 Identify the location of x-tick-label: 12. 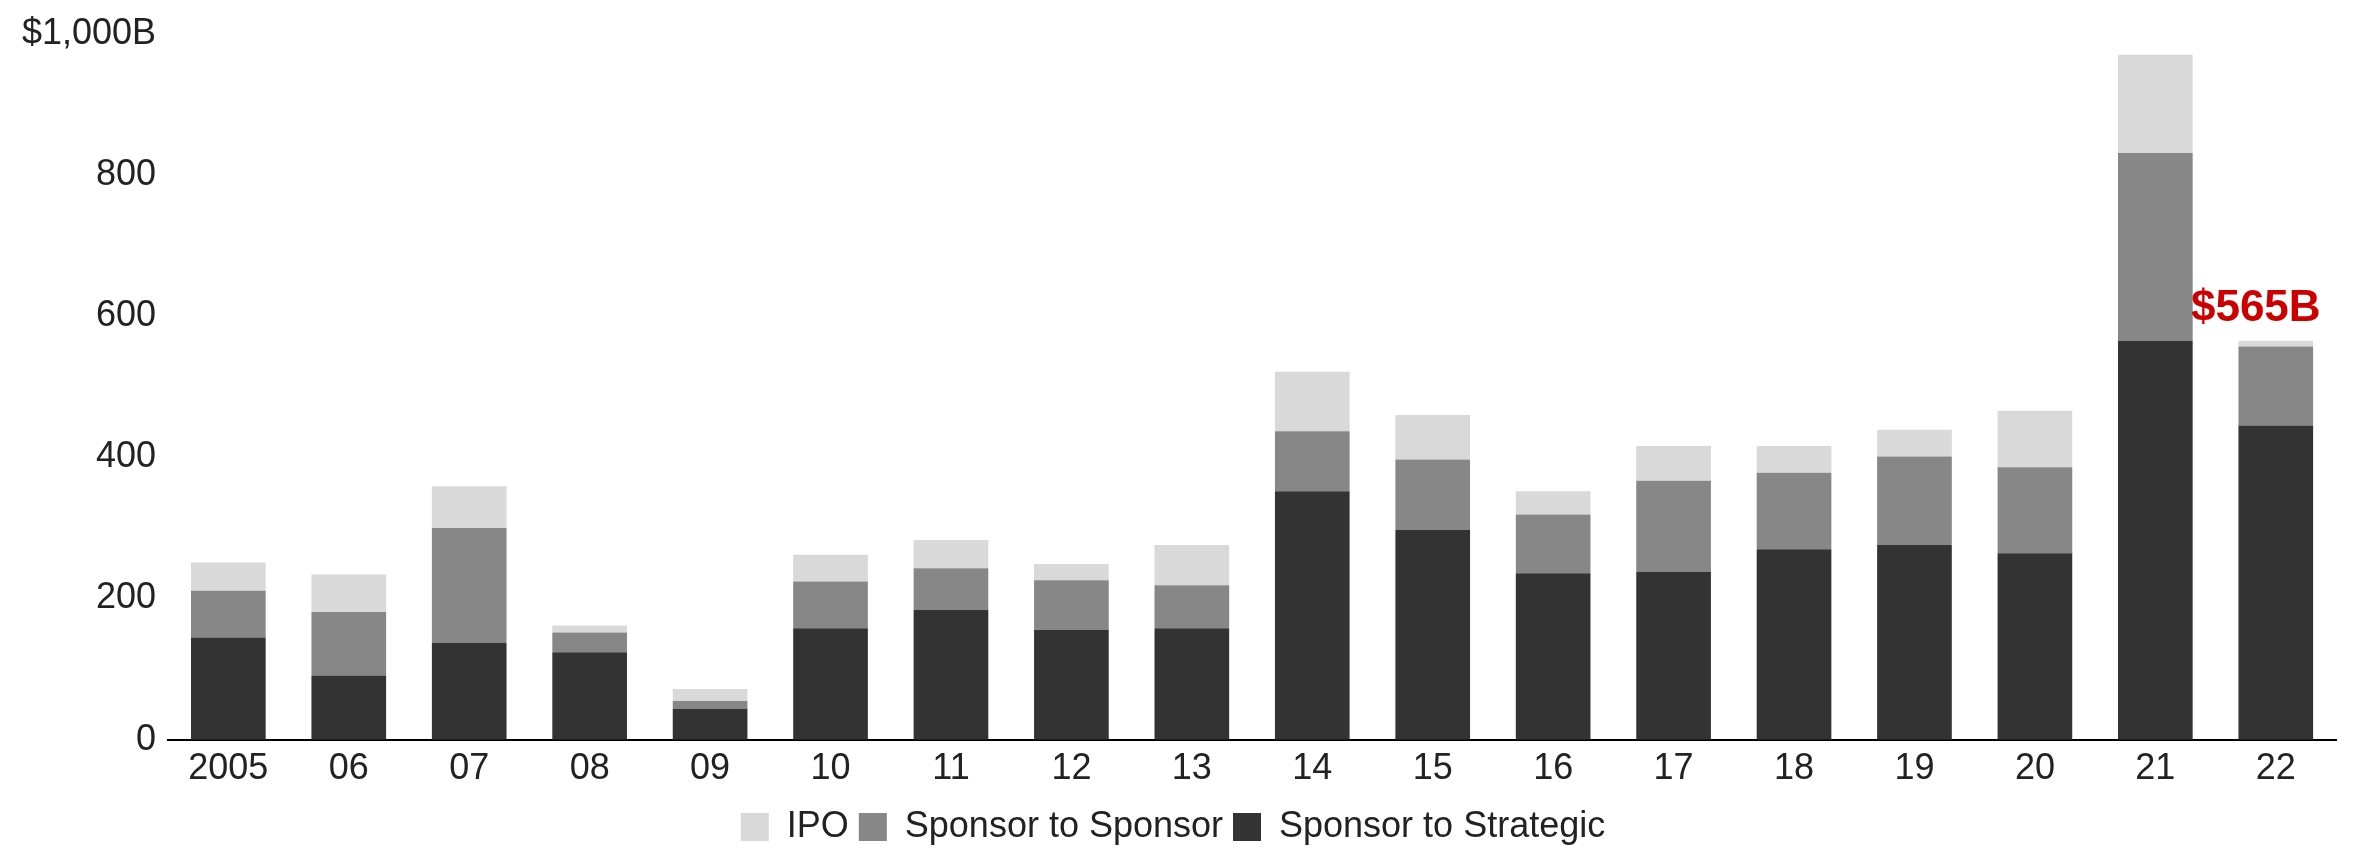
(1071, 767).